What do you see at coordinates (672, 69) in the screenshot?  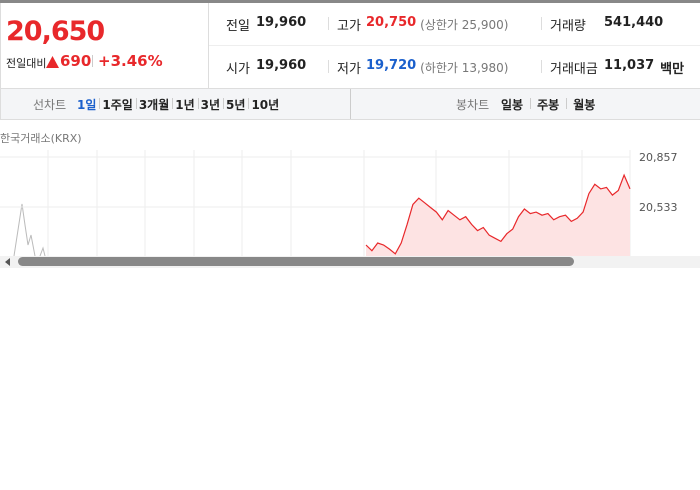 I see `stat-unit: 백만` at bounding box center [672, 69].